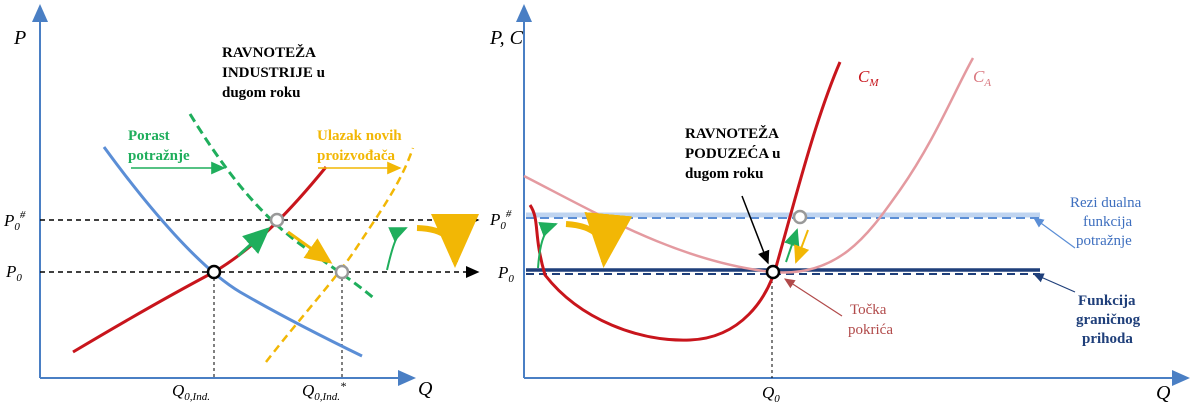  I want to click on original-demand-curve, so click(232, 252).